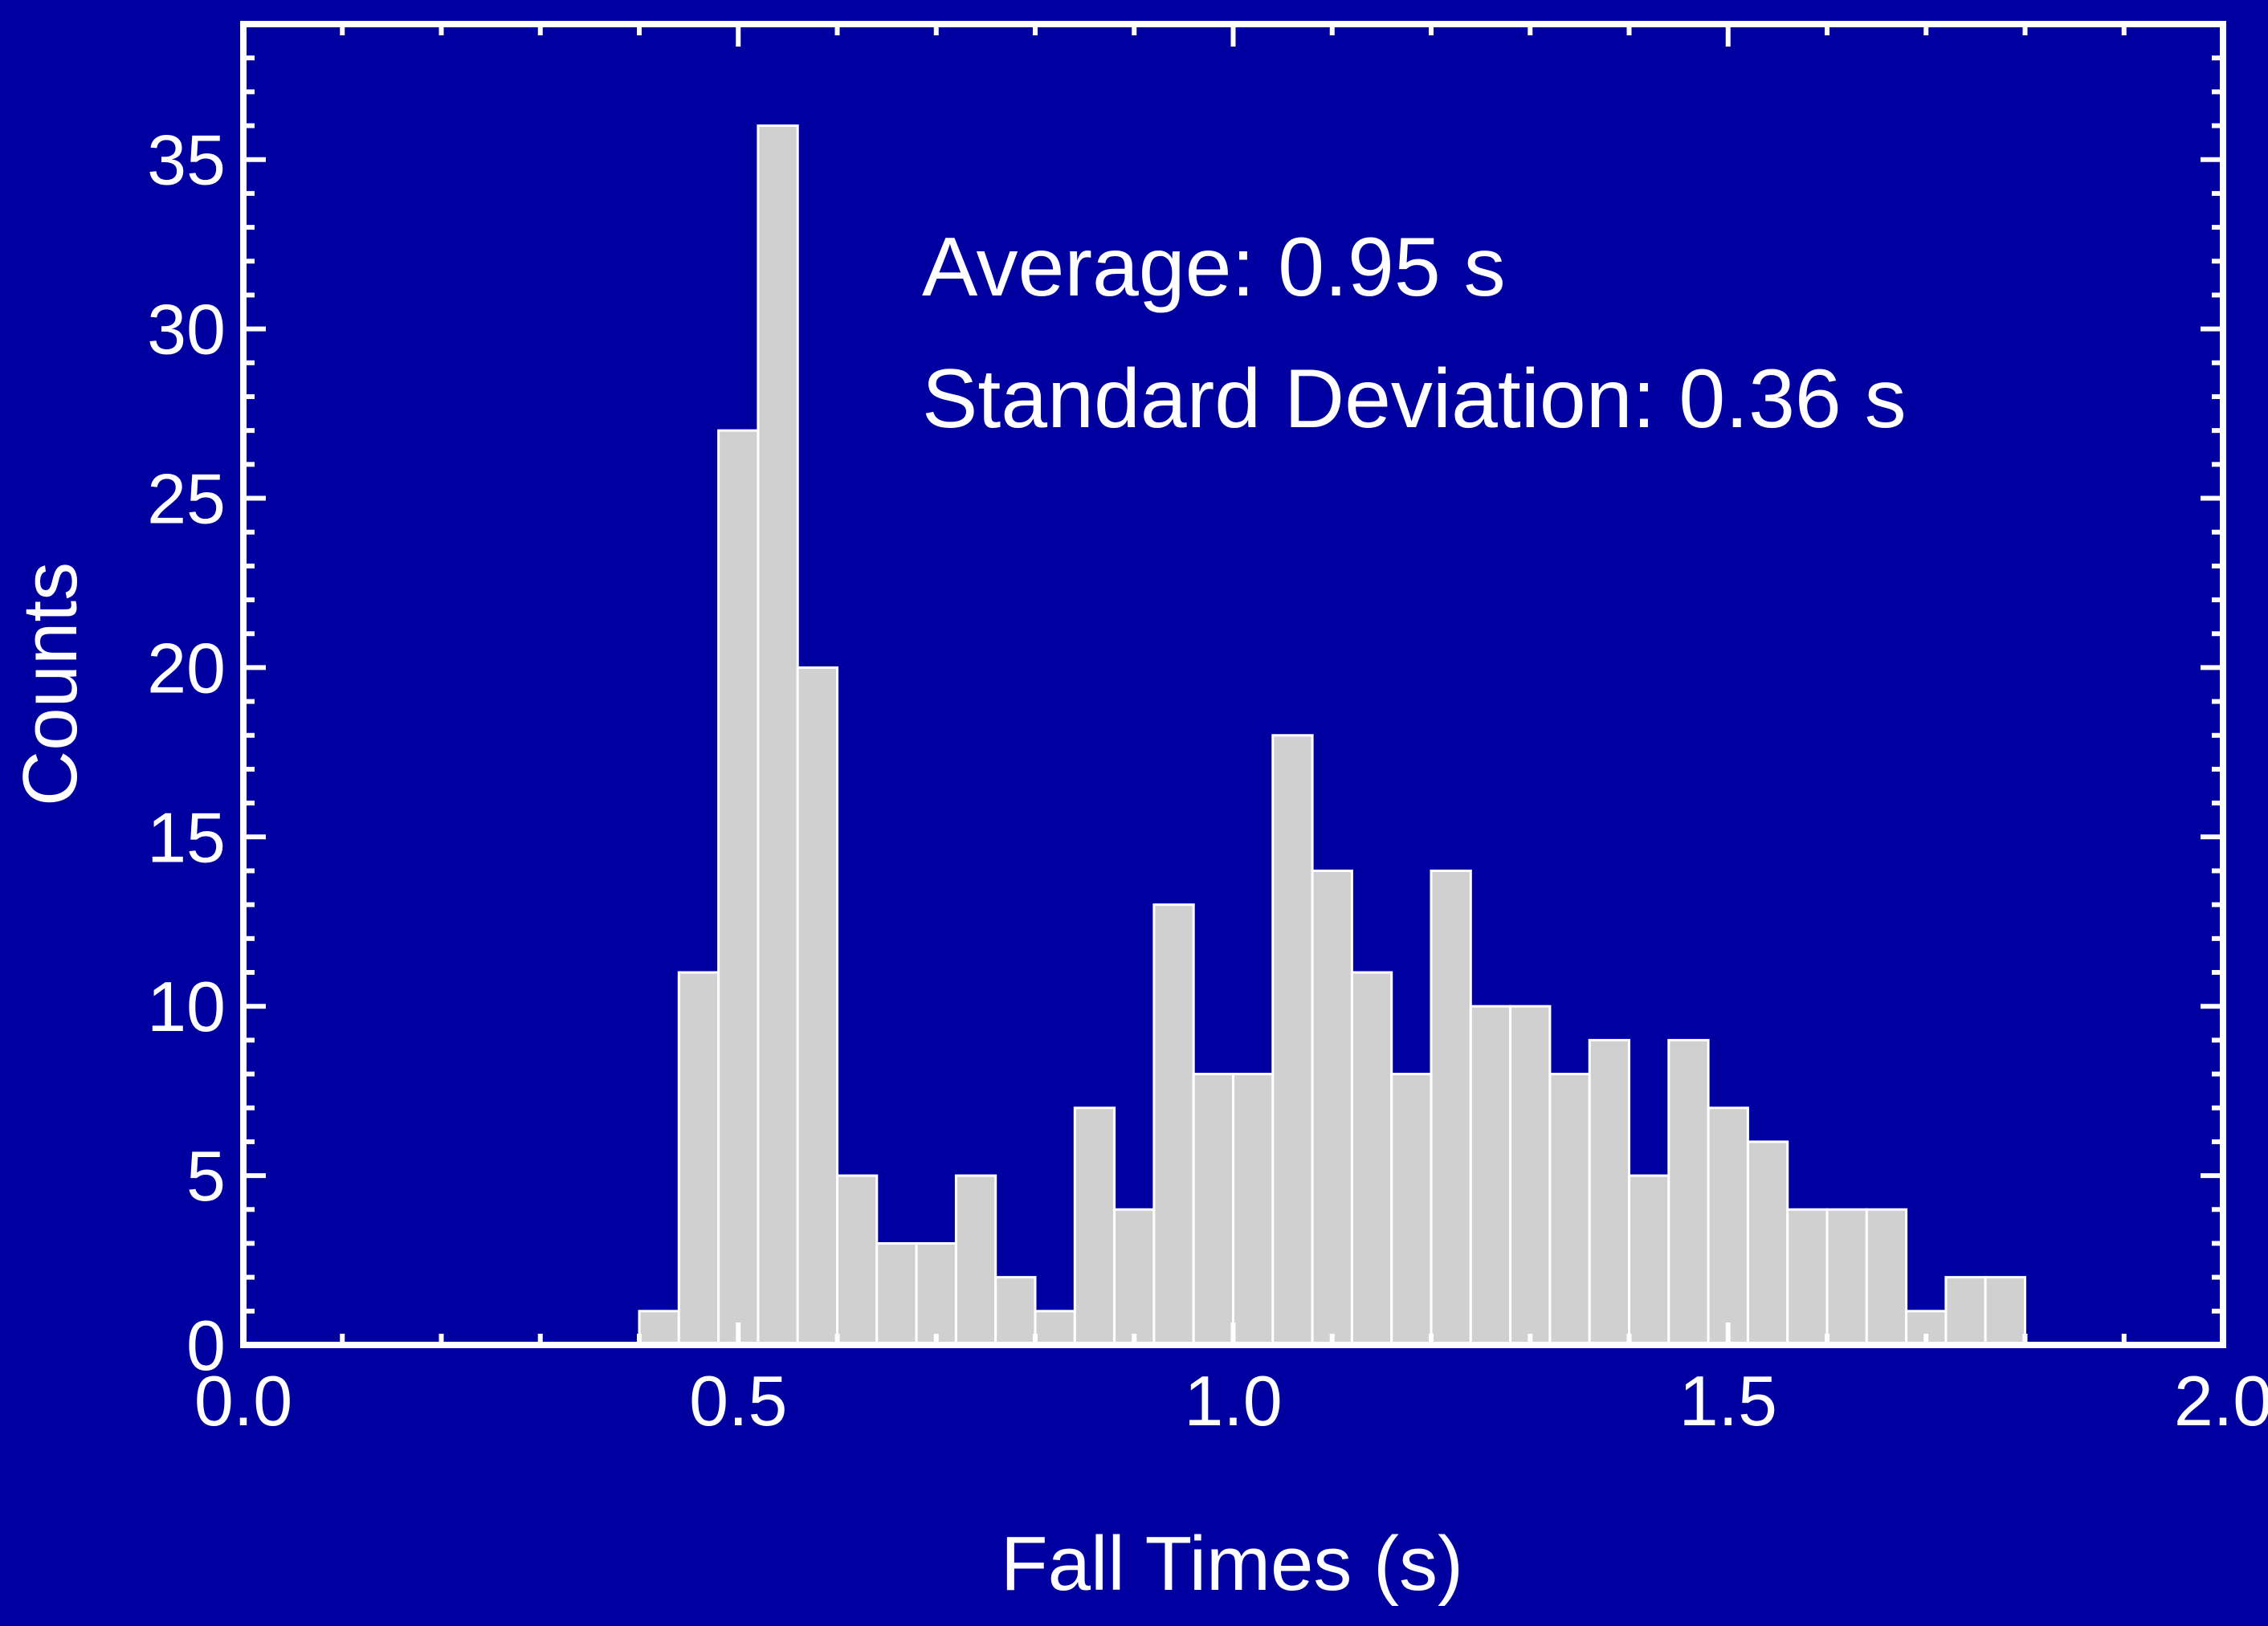 This screenshot has width=2268, height=1626. Describe the element at coordinates (1414, 399) in the screenshot. I see `std-deviation-annotation: Standard Deviation: 0.36 s` at that location.